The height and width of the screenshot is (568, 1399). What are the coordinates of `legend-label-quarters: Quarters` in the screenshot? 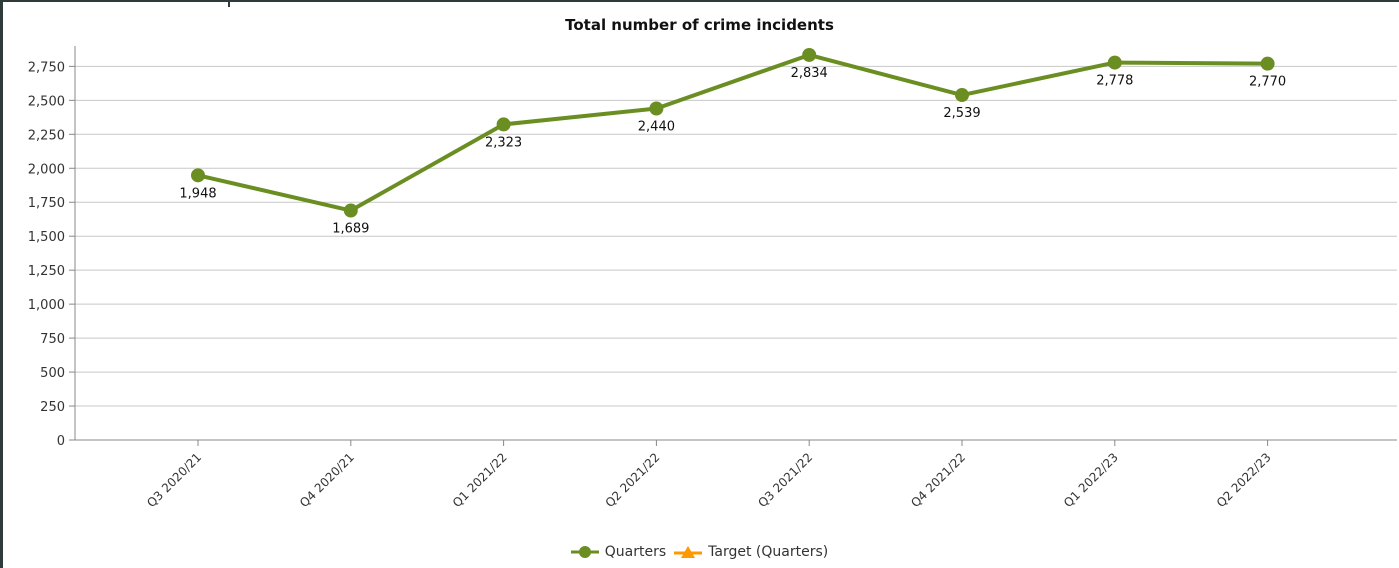 It's located at (635, 552).